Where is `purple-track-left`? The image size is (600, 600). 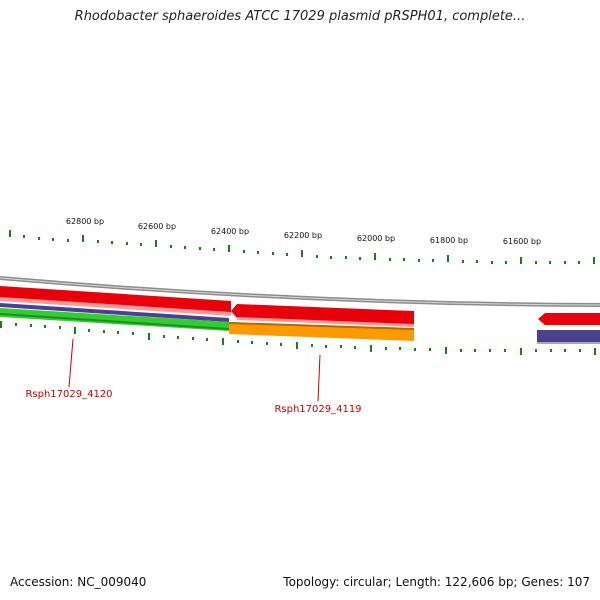
purple-track-left is located at coordinates (114, 312).